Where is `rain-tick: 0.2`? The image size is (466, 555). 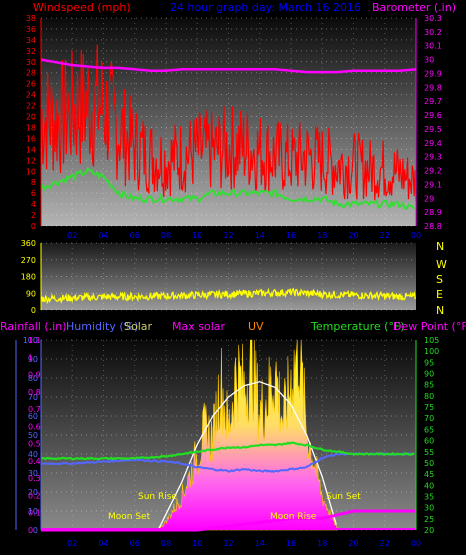 rain-tick: 0.2 is located at coordinates (34, 495).